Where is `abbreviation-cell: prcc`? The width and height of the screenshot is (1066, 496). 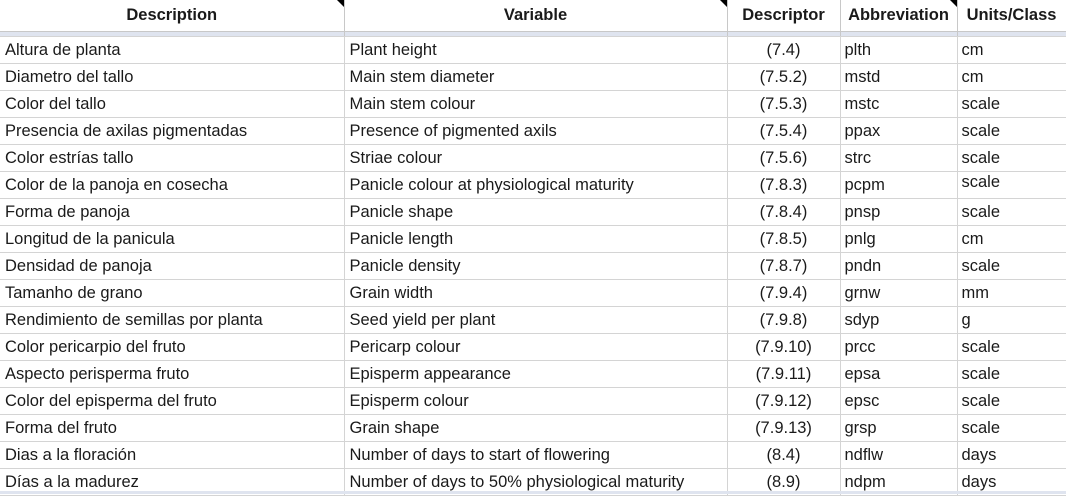
abbreviation-cell: prcc is located at coordinates (899, 347).